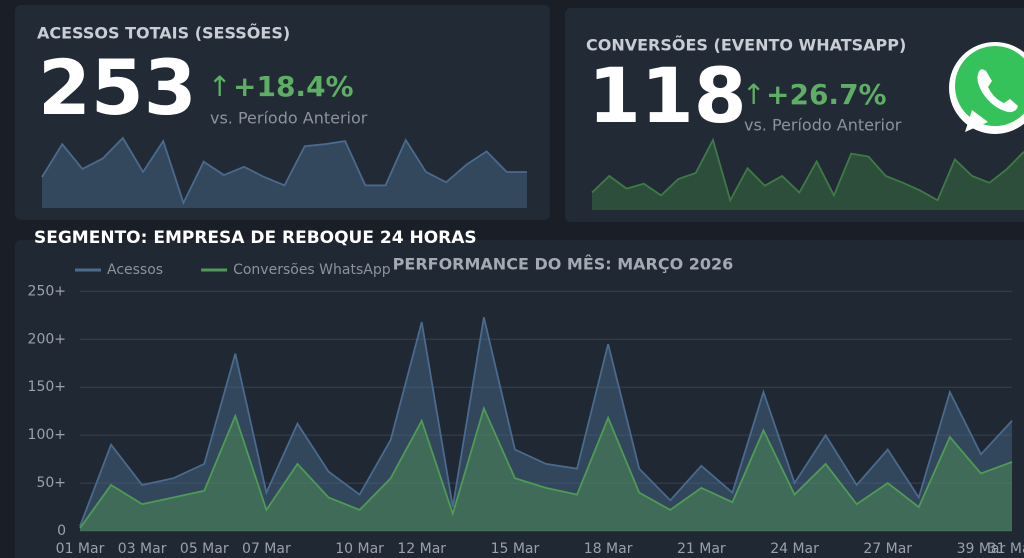 The image size is (1024, 558). I want to click on x-tick-label: 03 Mar, so click(142, 549).